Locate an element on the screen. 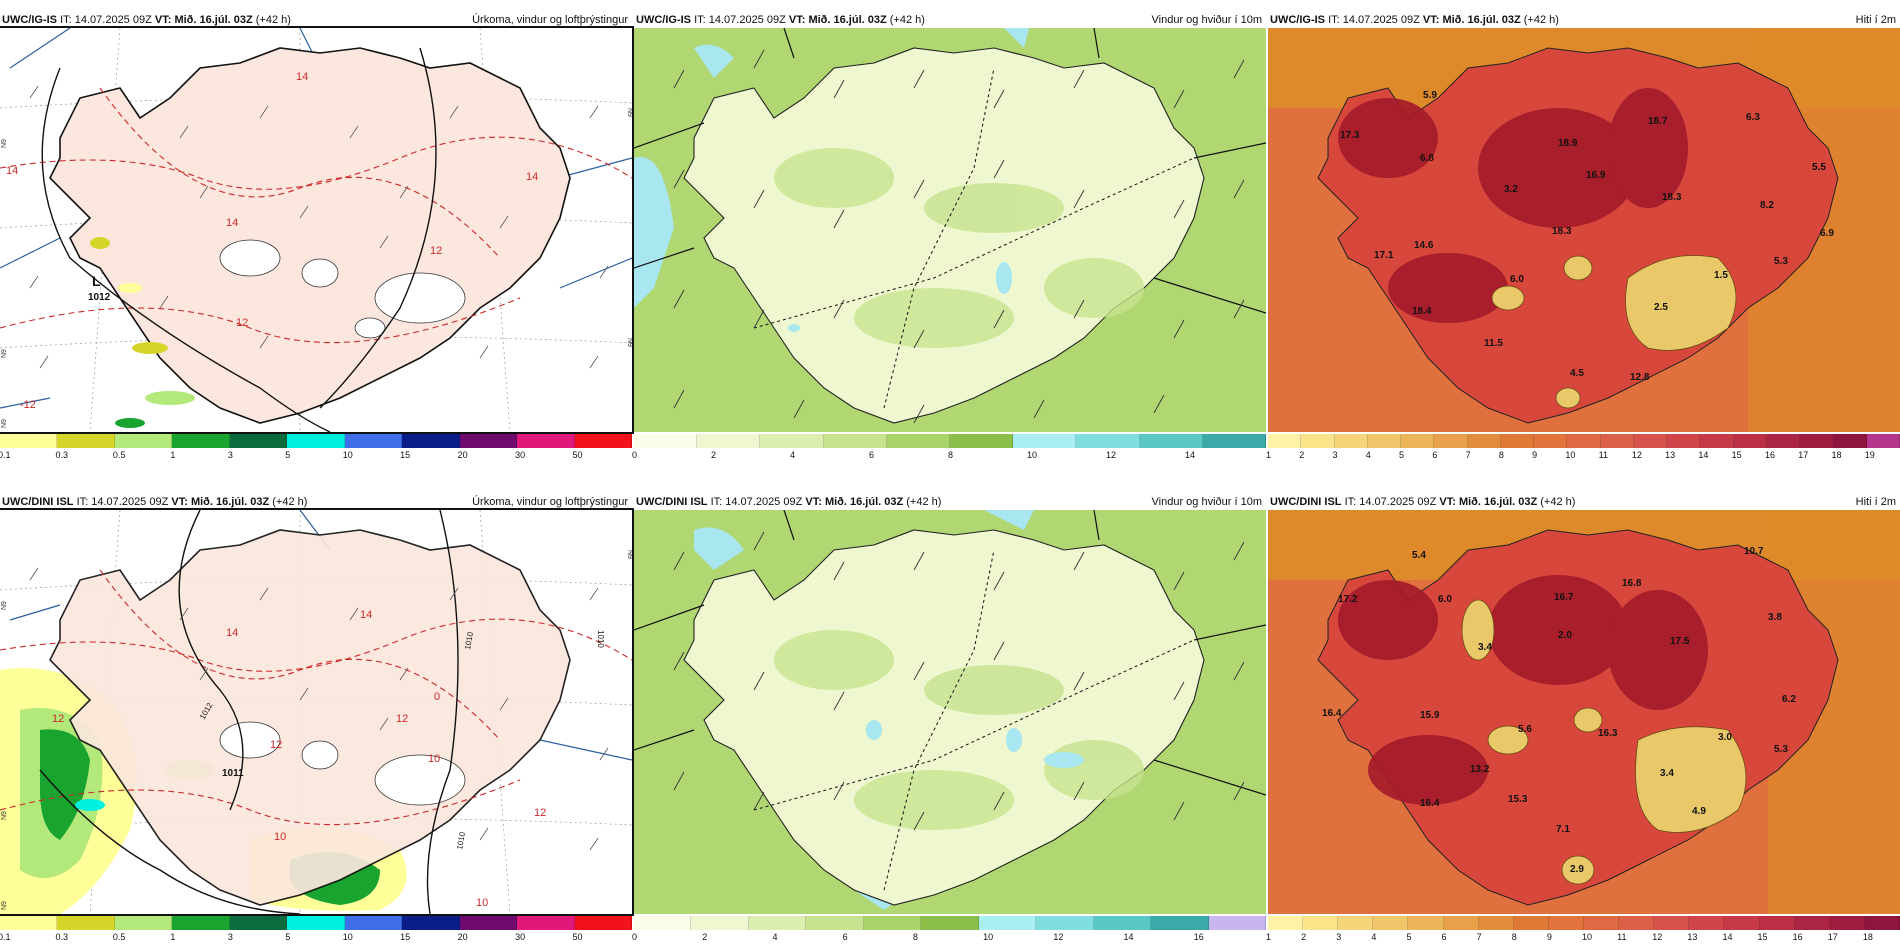  temp-value: 4.5 is located at coordinates (1577, 373).